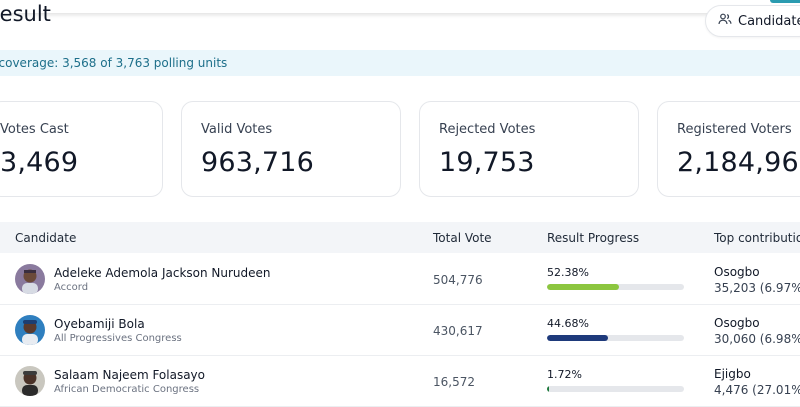 Image resolution: width=800 pixels, height=407 pixels. Describe the element at coordinates (258, 162) in the screenshot. I see `stat-value: 963,716` at that location.